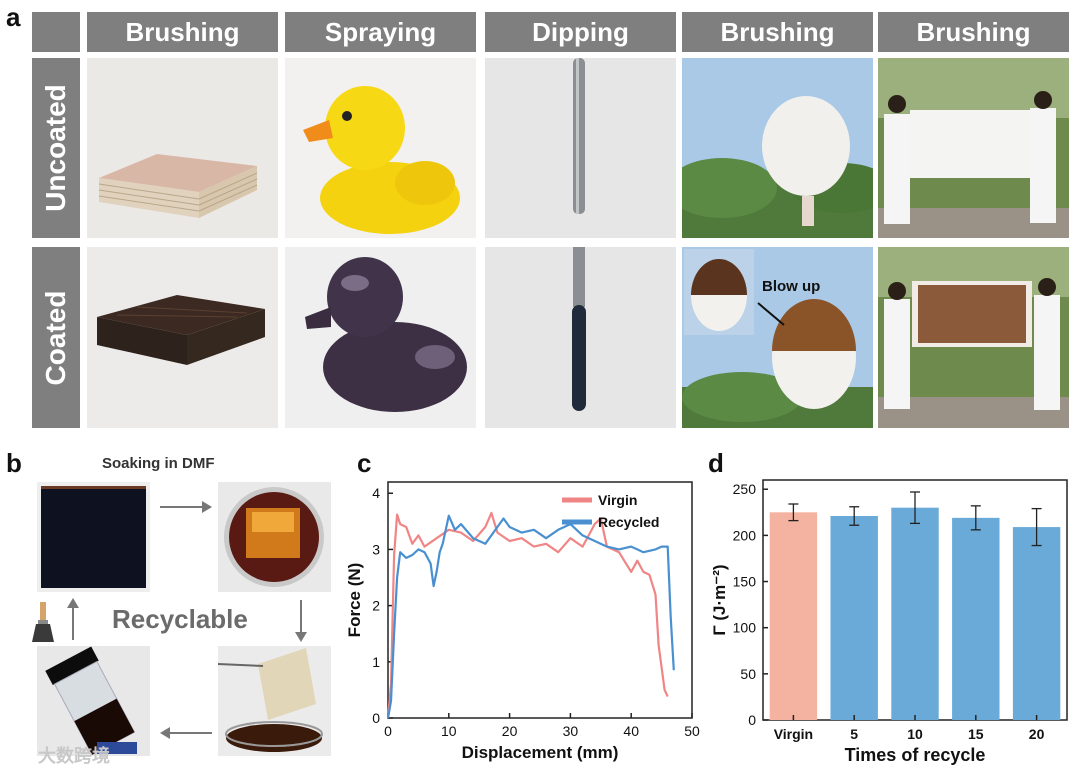  Describe the element at coordinates (93, 701) in the screenshot. I see `photo-vial-solution` at that location.